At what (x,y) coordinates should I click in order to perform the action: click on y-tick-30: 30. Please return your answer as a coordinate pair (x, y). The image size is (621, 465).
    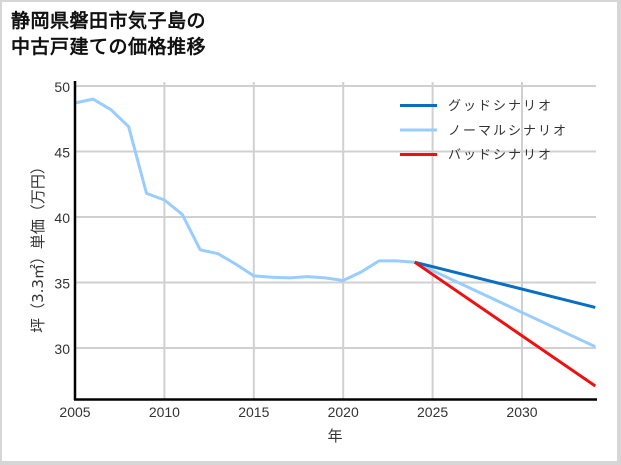
    Looking at the image, I should click on (62, 349).